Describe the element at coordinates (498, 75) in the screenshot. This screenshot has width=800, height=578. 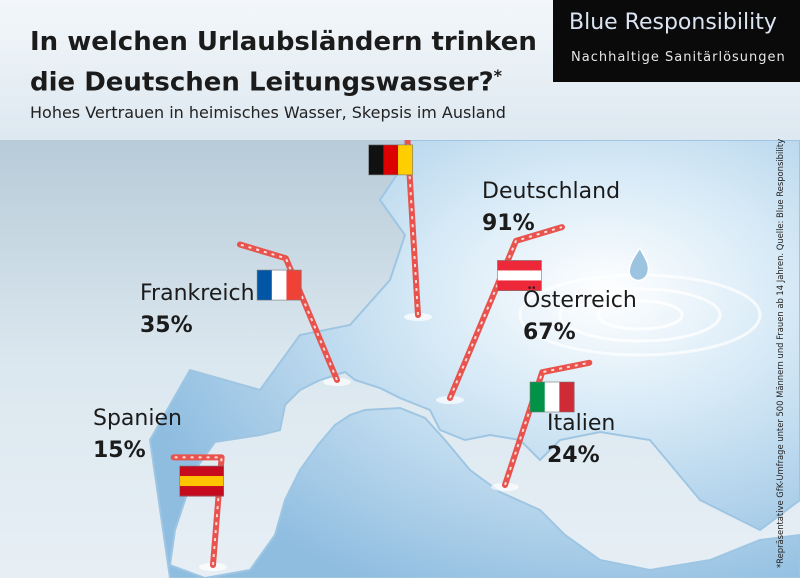
I see `title-footnote-mark: *` at that location.